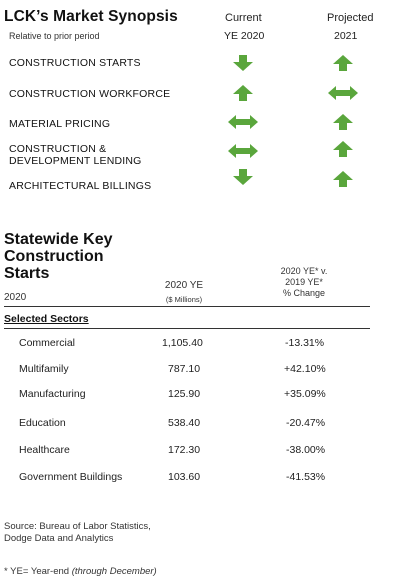 The image size is (400, 584). Describe the element at coordinates (184, 450) in the screenshot. I see `sector-value: 172.30` at that location.